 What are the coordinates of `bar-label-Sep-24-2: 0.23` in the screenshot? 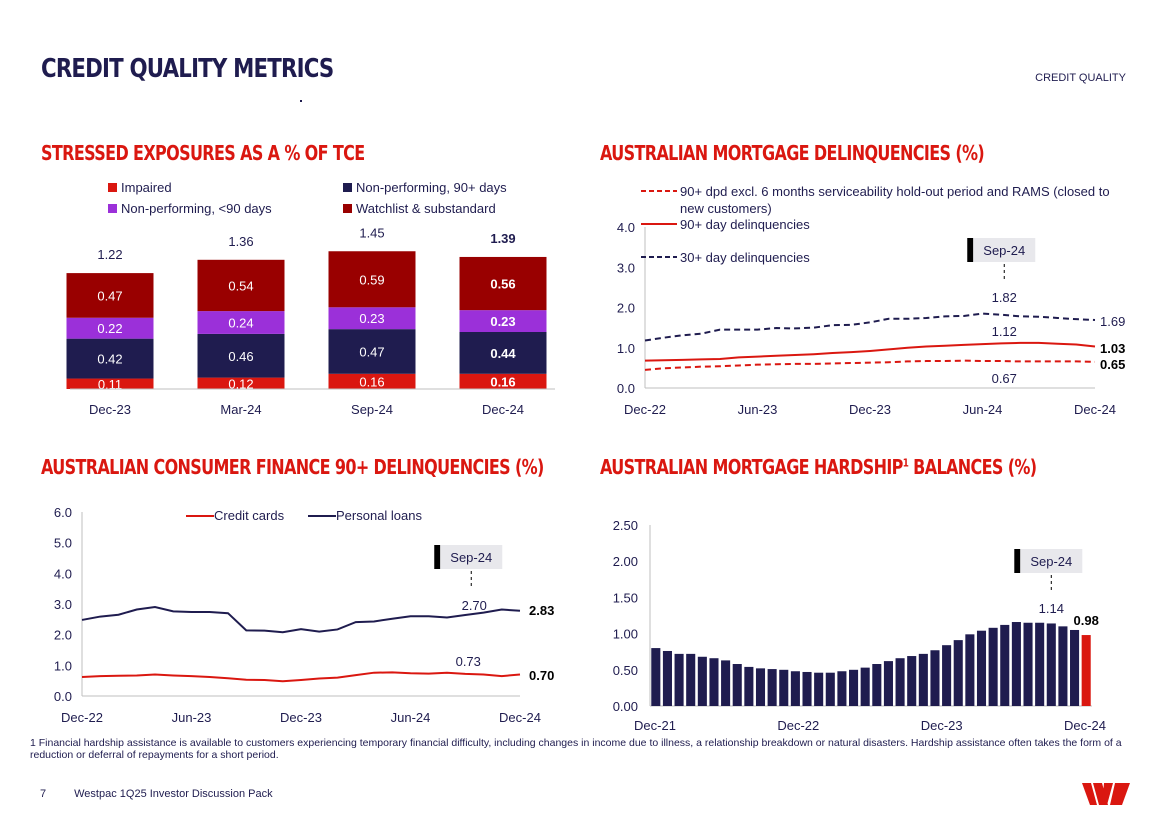 It's located at (371, 318).